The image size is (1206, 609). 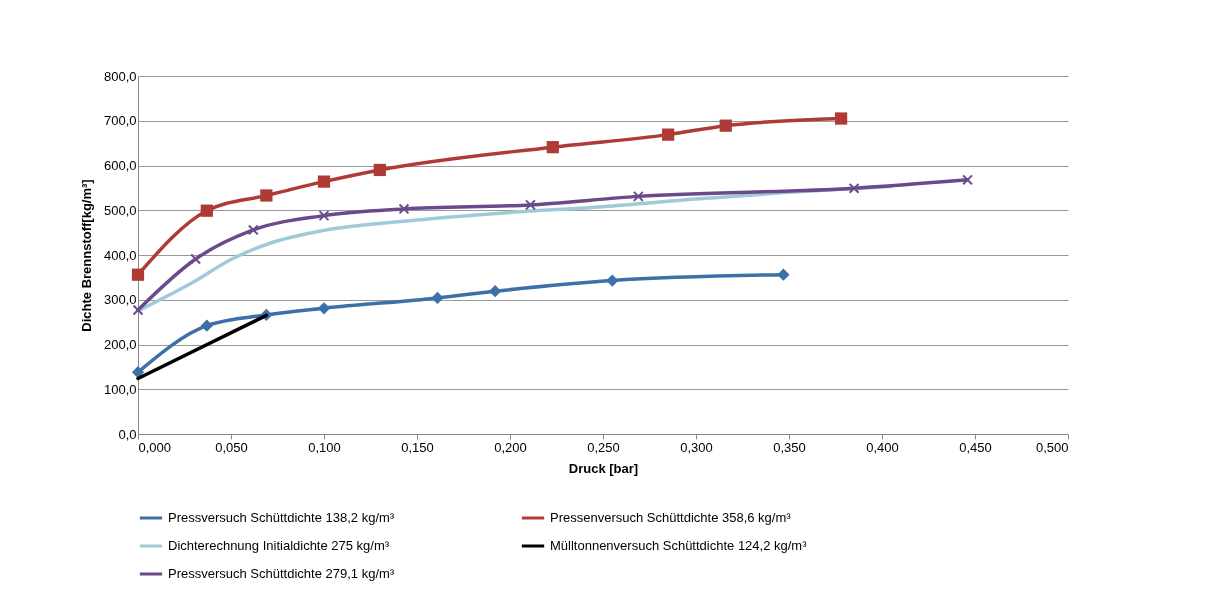 What do you see at coordinates (86, 255) in the screenshot?
I see `y-axis-title: Dichte Brennstoff[kg/m³]` at bounding box center [86, 255].